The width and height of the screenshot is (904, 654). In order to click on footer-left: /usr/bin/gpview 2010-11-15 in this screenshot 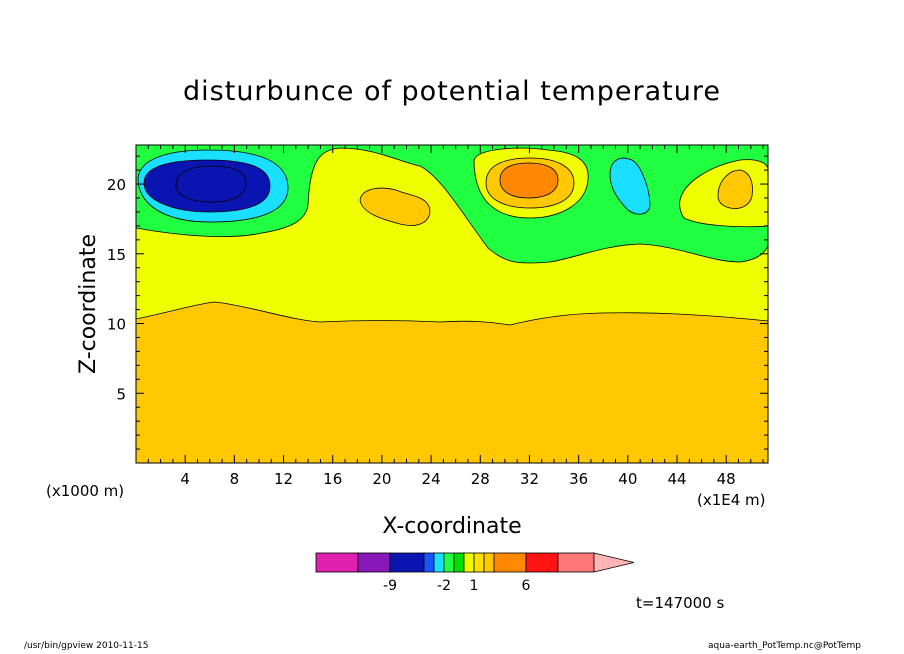, I will do `click(86, 646)`.